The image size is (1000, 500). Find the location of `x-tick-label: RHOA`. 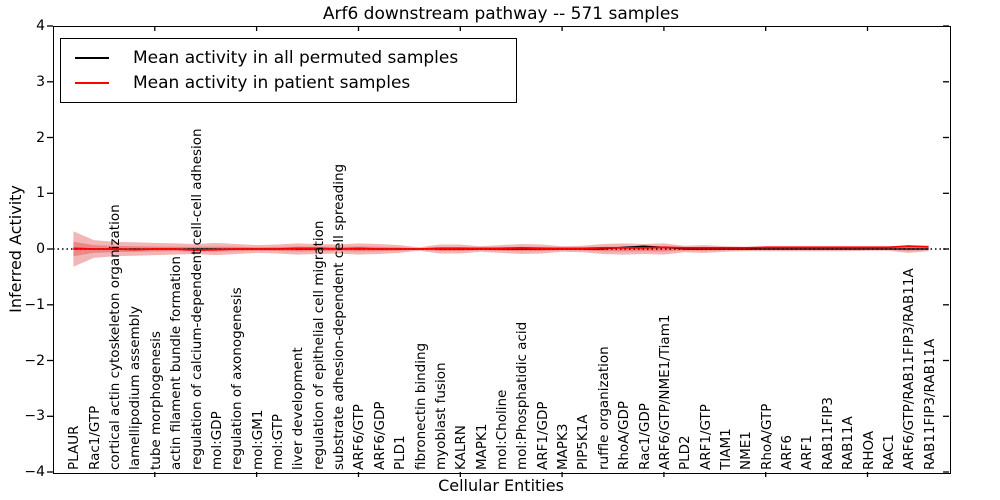

x-tick-label: RHOA is located at coordinates (868, 450).